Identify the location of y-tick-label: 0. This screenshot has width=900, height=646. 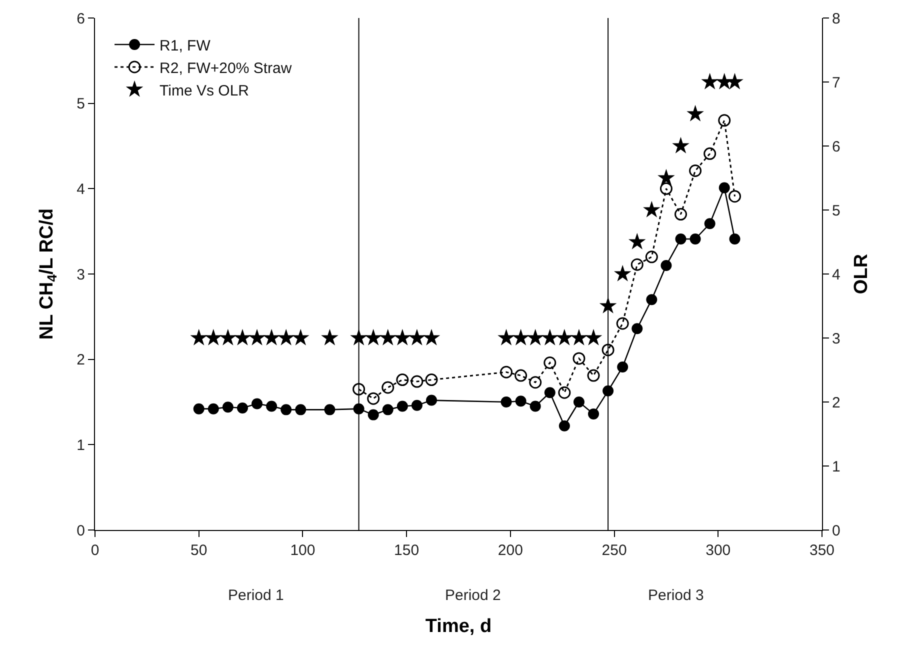
(80, 531).